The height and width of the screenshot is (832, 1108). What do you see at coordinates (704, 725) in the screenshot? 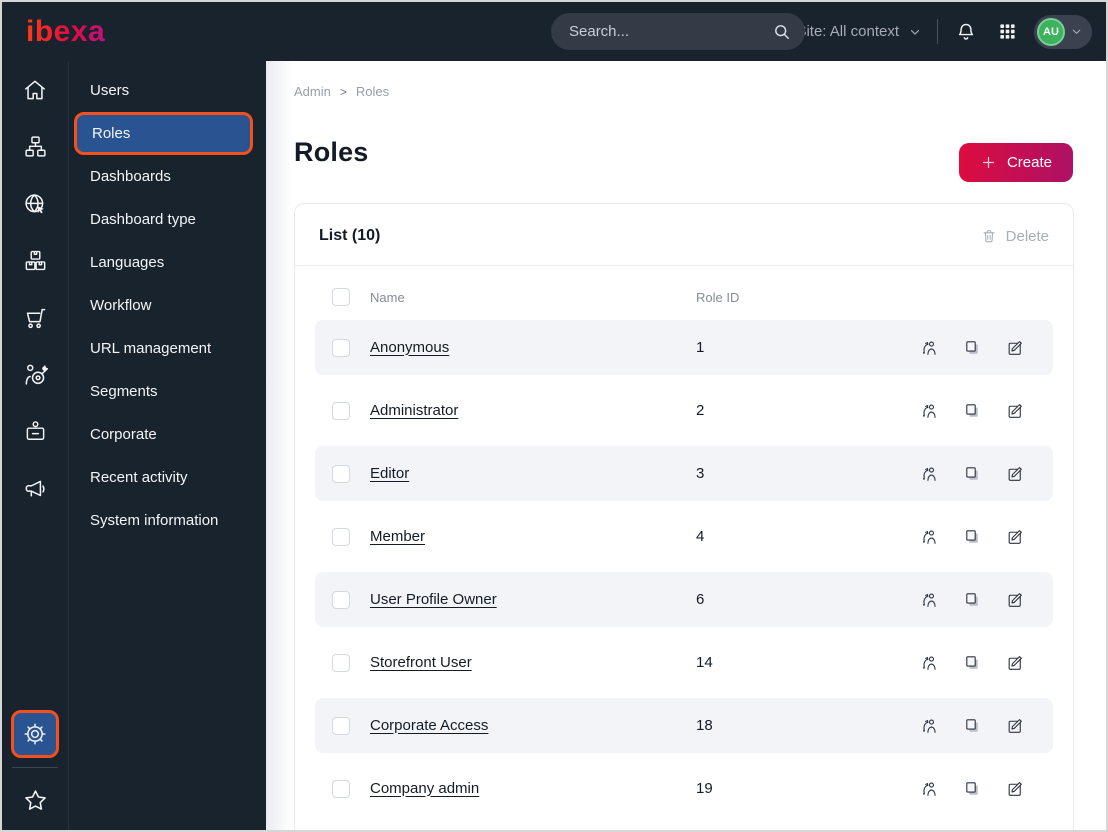
I see `role-id-cell: 18` at bounding box center [704, 725].